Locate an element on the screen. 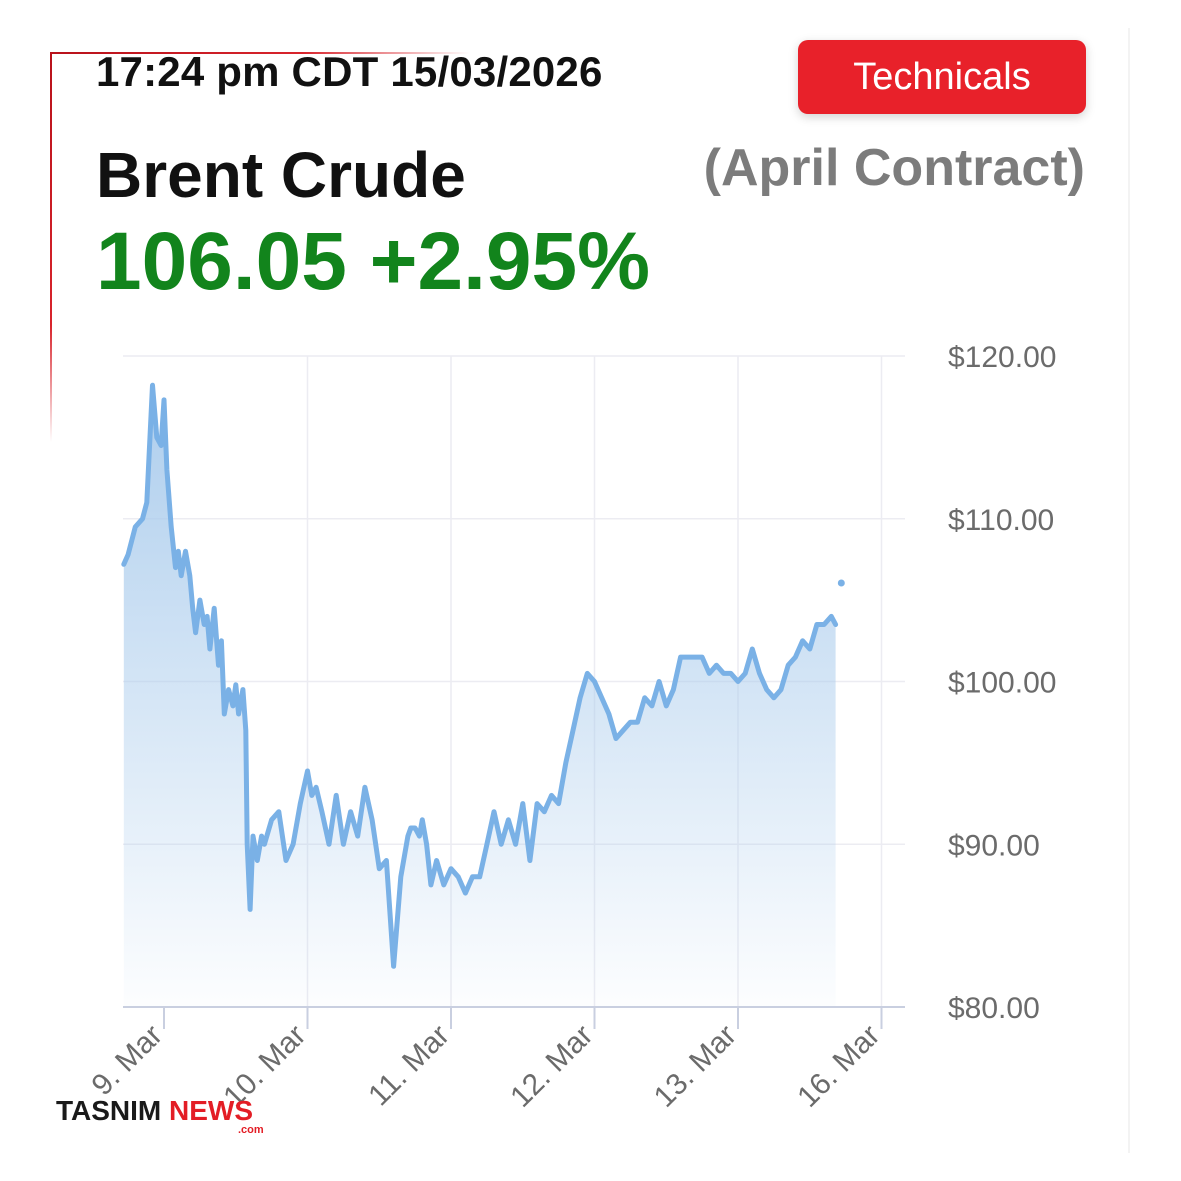 This screenshot has height=1181, width=1181. timestamp: 17:24 pm CDT 15/03/2026 is located at coordinates (349, 71).